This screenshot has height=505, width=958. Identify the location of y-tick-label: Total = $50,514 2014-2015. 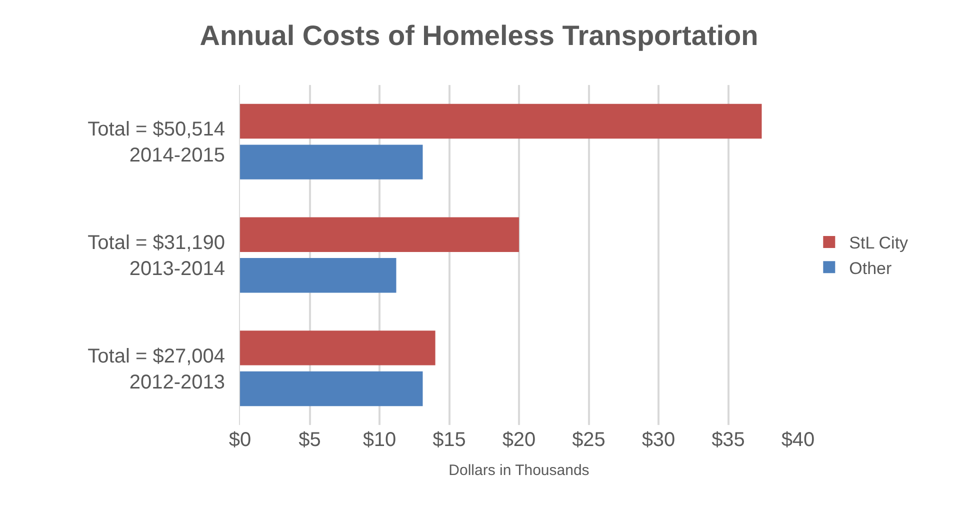
(156, 142).